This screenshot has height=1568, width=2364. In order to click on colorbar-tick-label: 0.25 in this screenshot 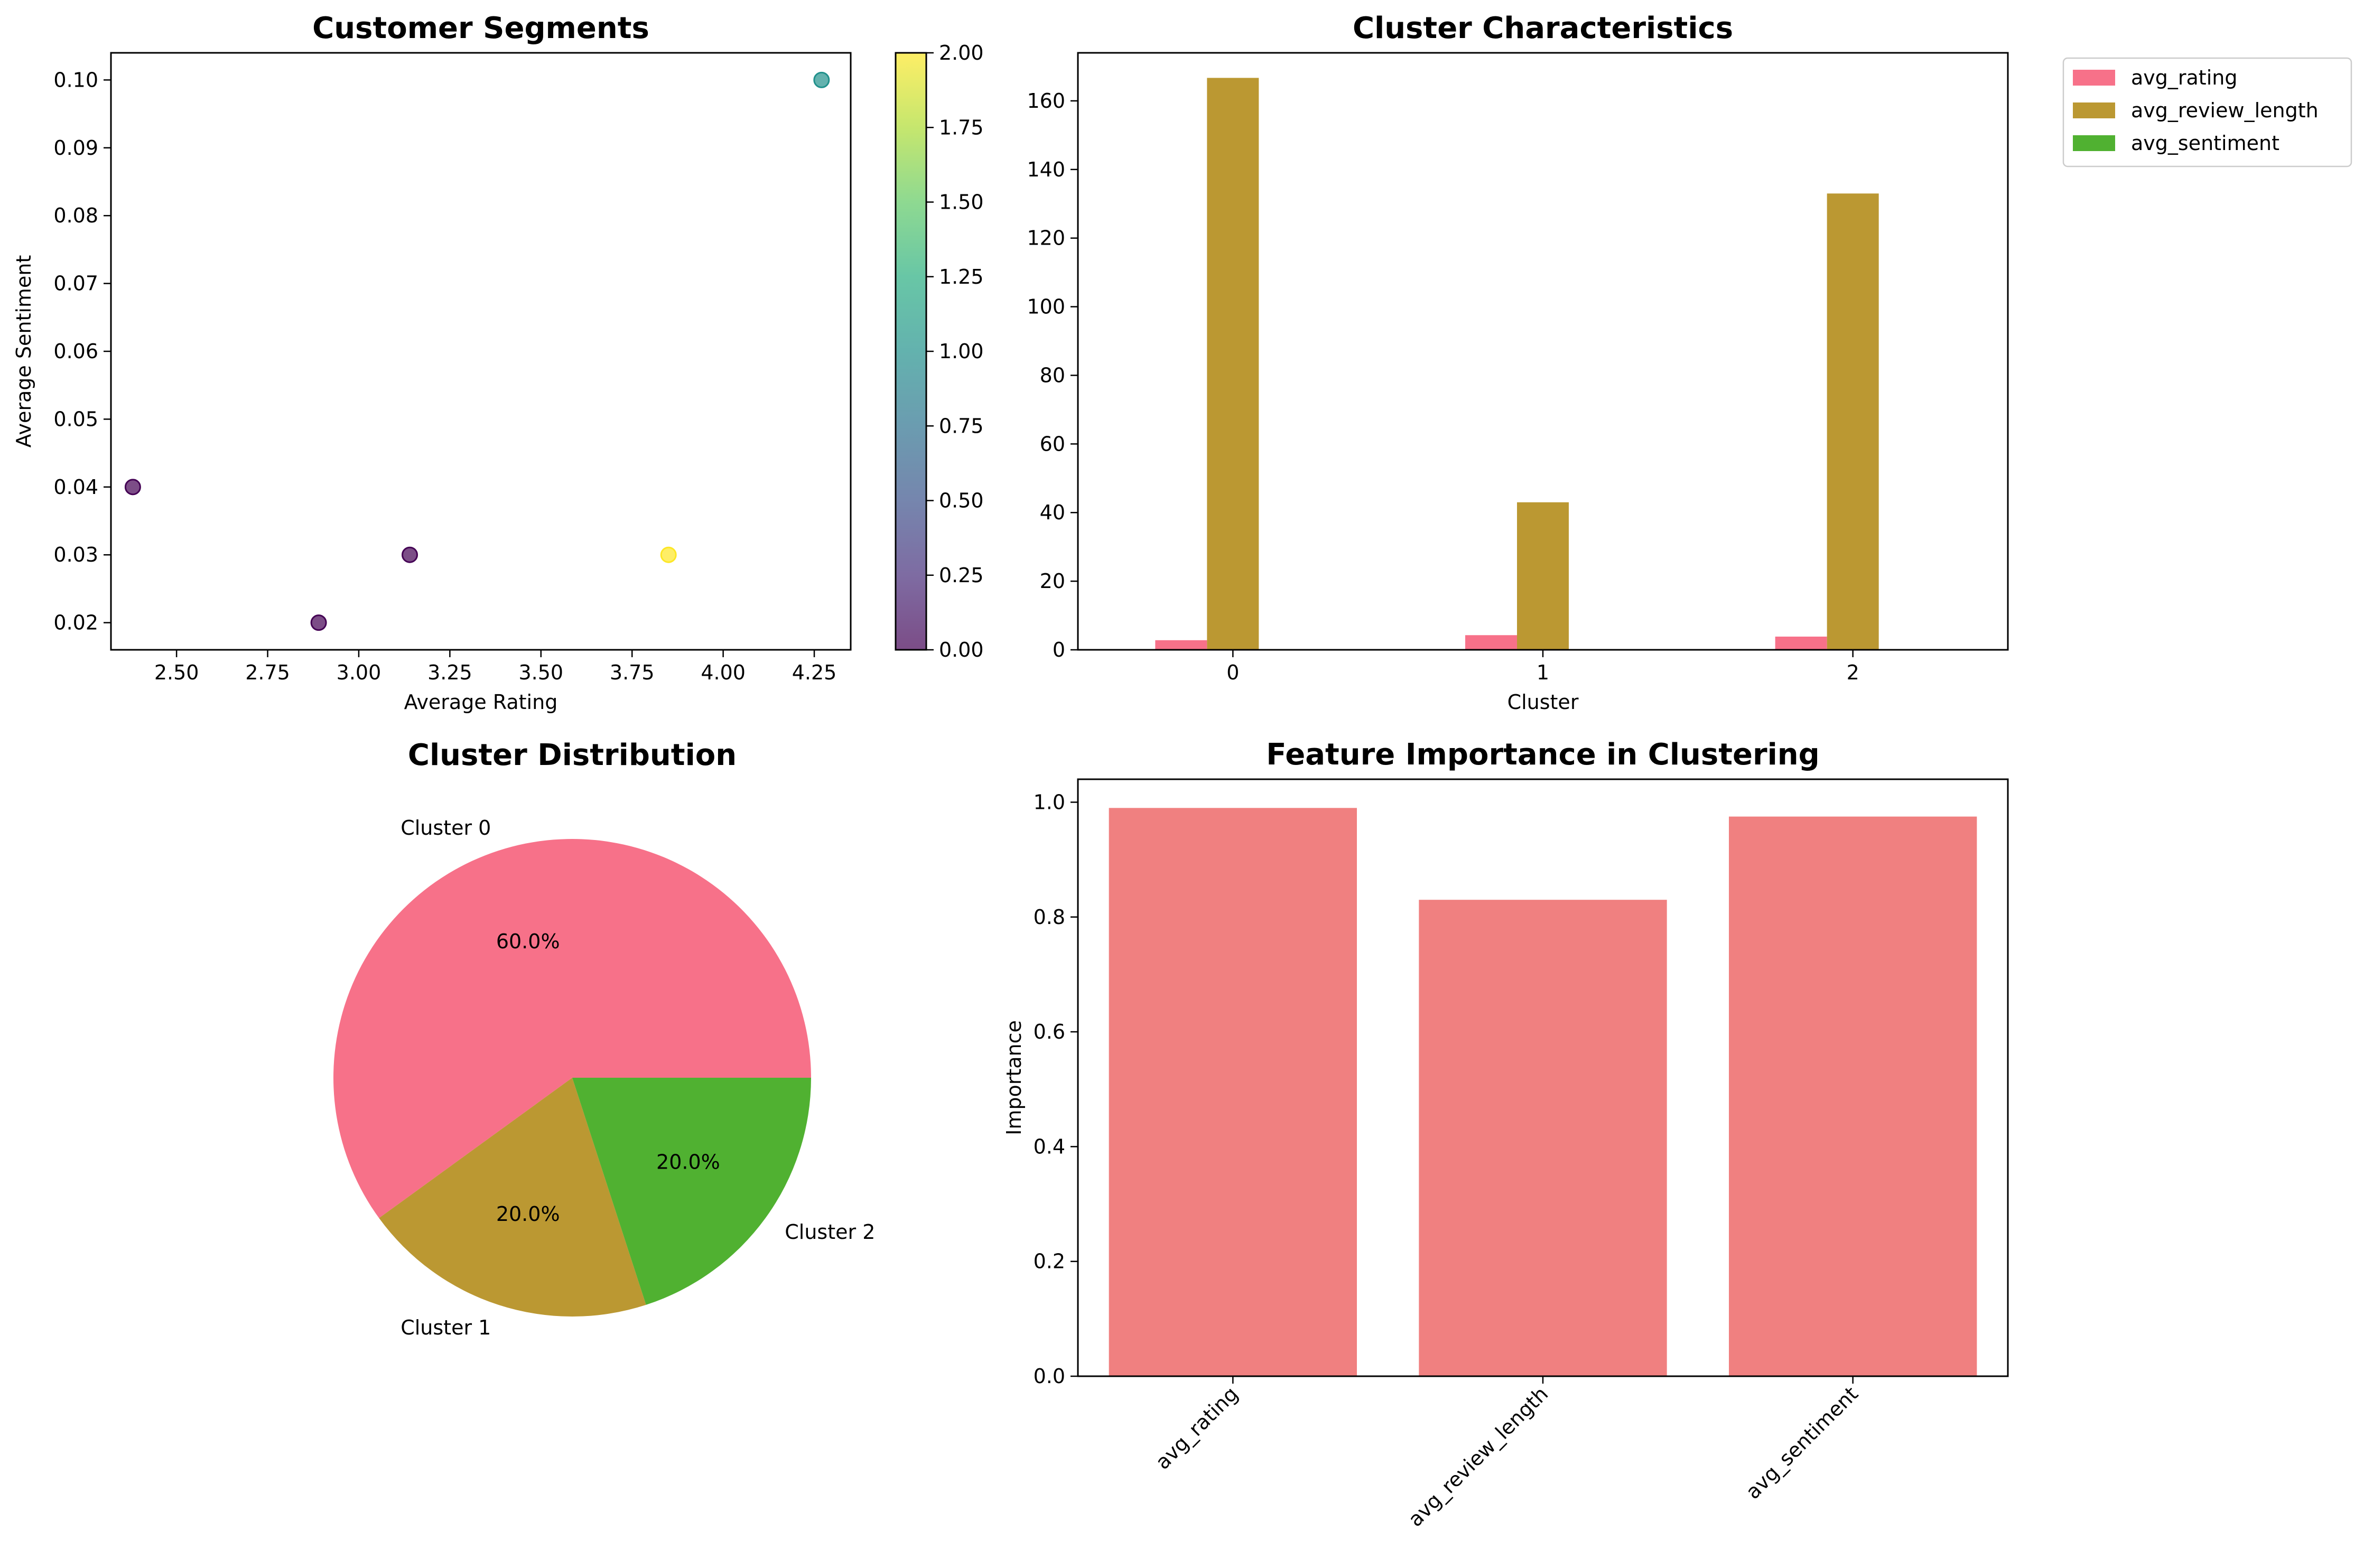, I will do `click(961, 575)`.